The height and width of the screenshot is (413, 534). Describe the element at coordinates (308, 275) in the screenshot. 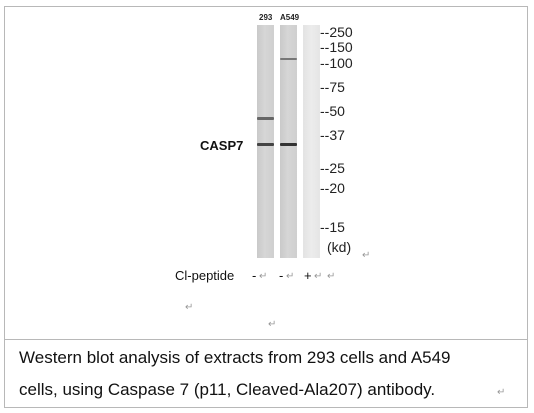

I see `peptide-sign-peptide: +` at that location.